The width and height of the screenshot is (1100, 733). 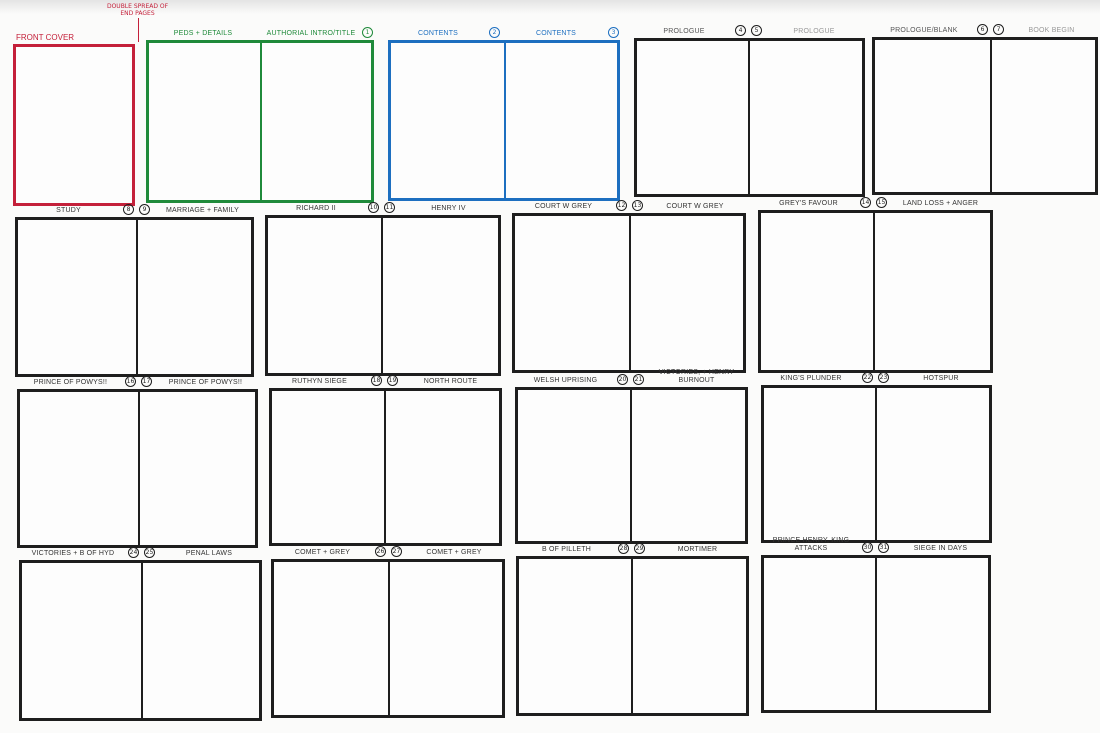 I want to click on right-page-label: Land Loss + Anger, so click(x=940, y=203).